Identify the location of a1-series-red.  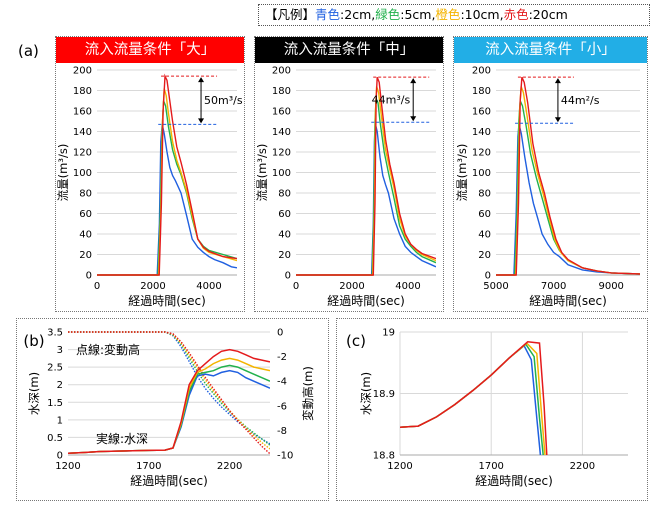
(167, 174).